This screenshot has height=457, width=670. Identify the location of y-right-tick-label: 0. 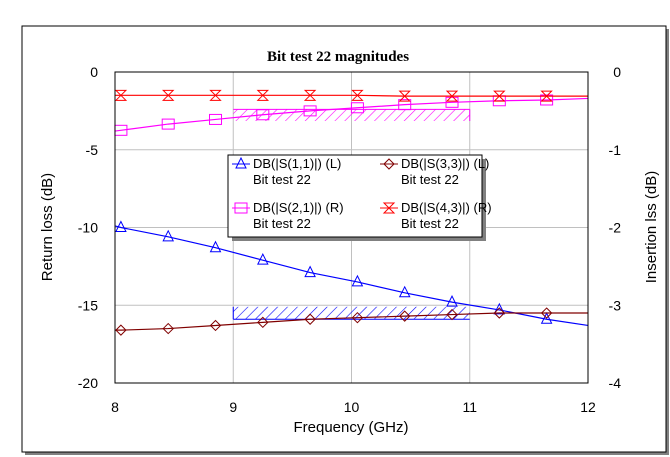
(617, 72).